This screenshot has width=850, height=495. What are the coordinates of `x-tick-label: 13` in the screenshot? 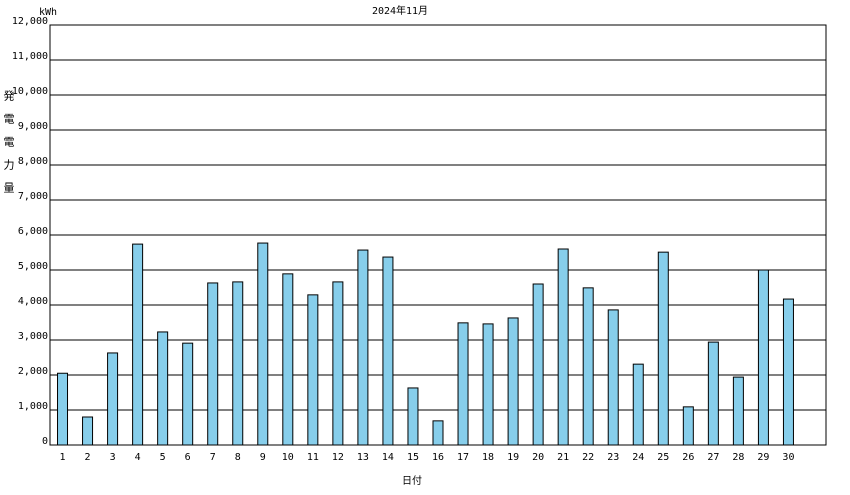 It's located at (363, 457).